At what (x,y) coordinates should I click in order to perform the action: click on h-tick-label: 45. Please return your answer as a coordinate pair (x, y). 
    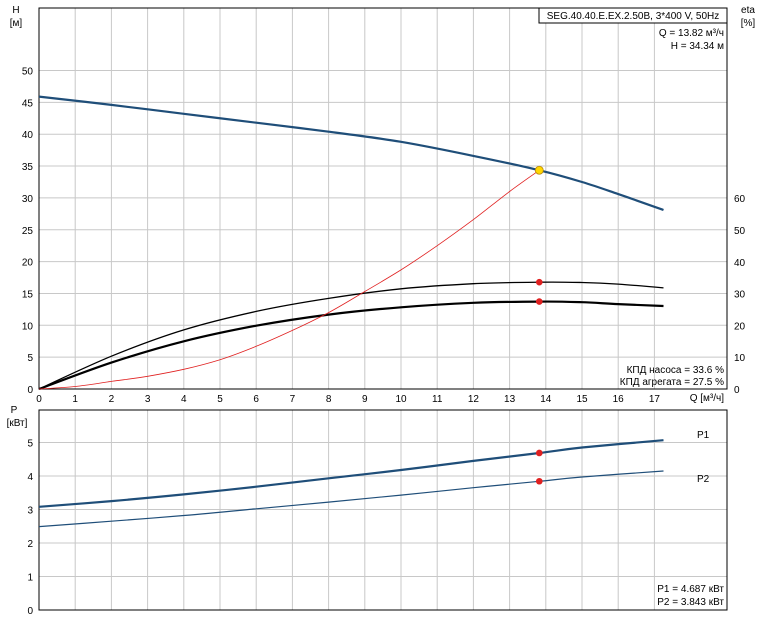
    Looking at the image, I should click on (28, 103).